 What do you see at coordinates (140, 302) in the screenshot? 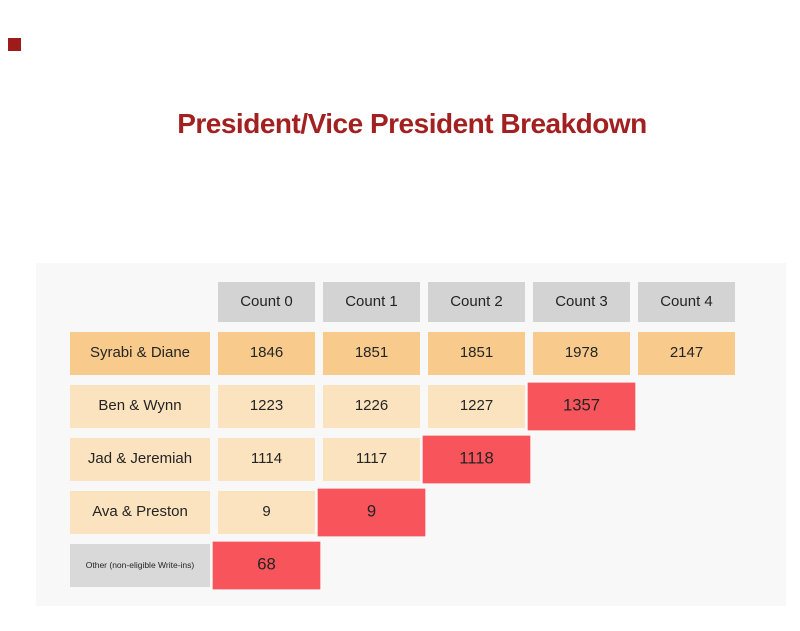
I see `corner-spacer` at bounding box center [140, 302].